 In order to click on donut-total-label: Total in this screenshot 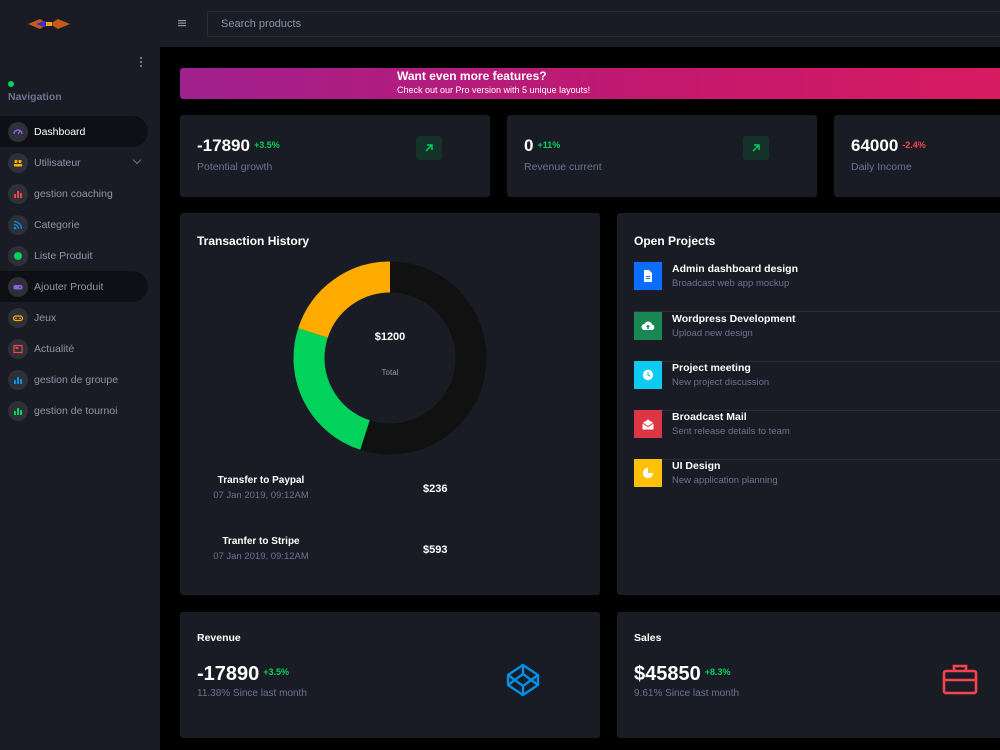, I will do `click(390, 372)`.